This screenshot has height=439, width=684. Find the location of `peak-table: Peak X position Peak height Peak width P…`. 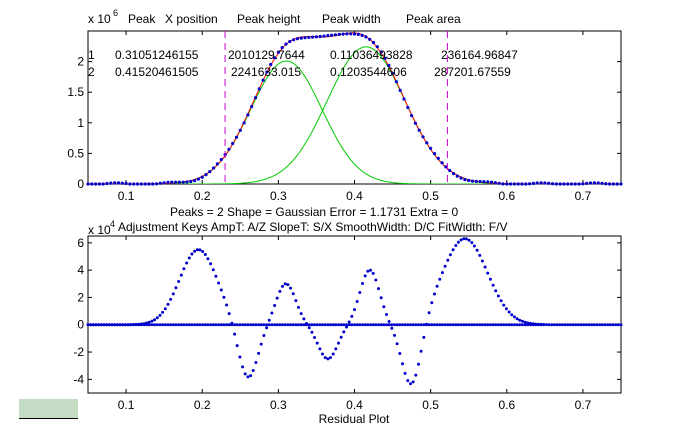

peak-table: Peak X position Peak height Peak width P… is located at coordinates (303, 45).